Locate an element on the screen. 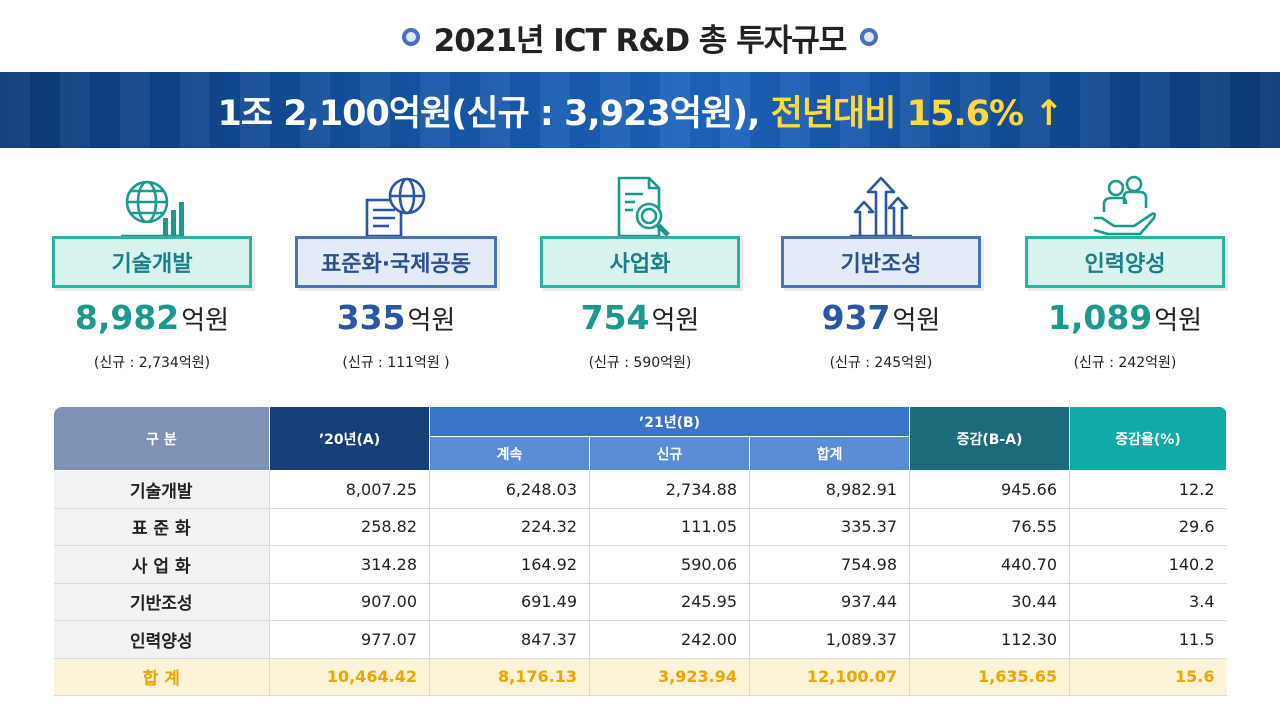 This screenshot has width=1280, height=711. globe-document-icon is located at coordinates (395, 207).